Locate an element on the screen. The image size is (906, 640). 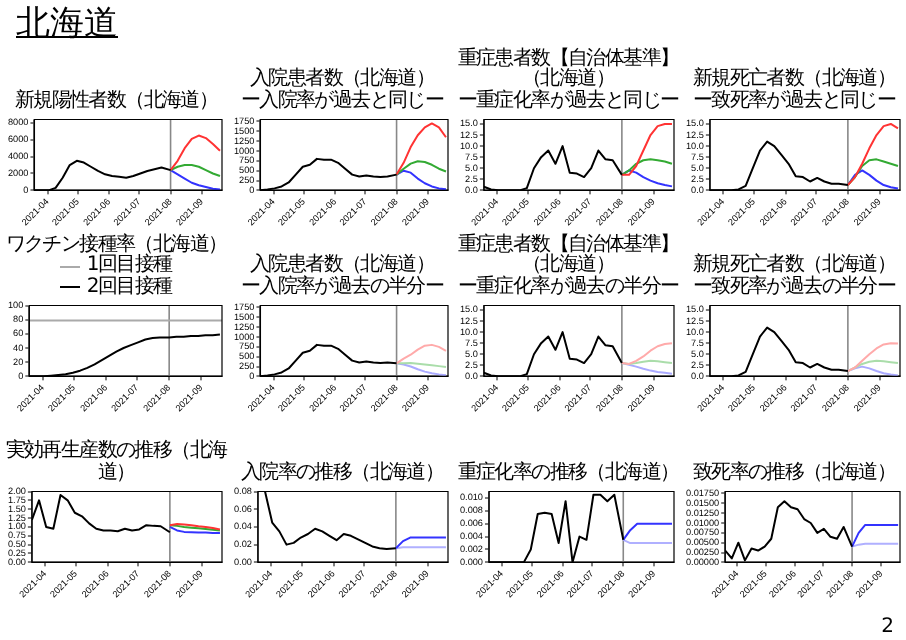
text: 北海道 is located at coordinates (67, 24).